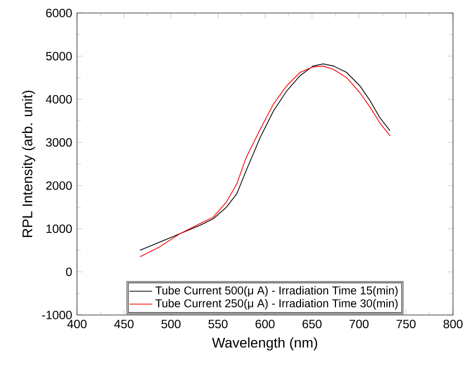 This screenshot has height=370, width=466. Describe the element at coordinates (453, 324) in the screenshot. I see `x-tick-label: 800` at that location.